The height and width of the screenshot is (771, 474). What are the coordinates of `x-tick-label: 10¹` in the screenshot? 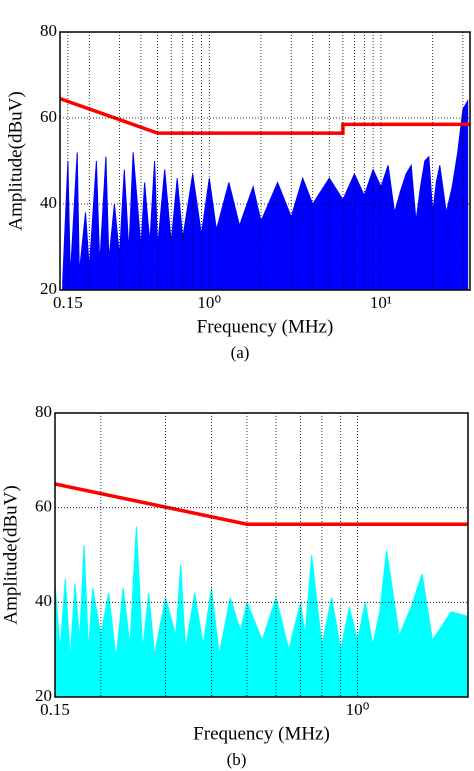 It's located at (381, 302).